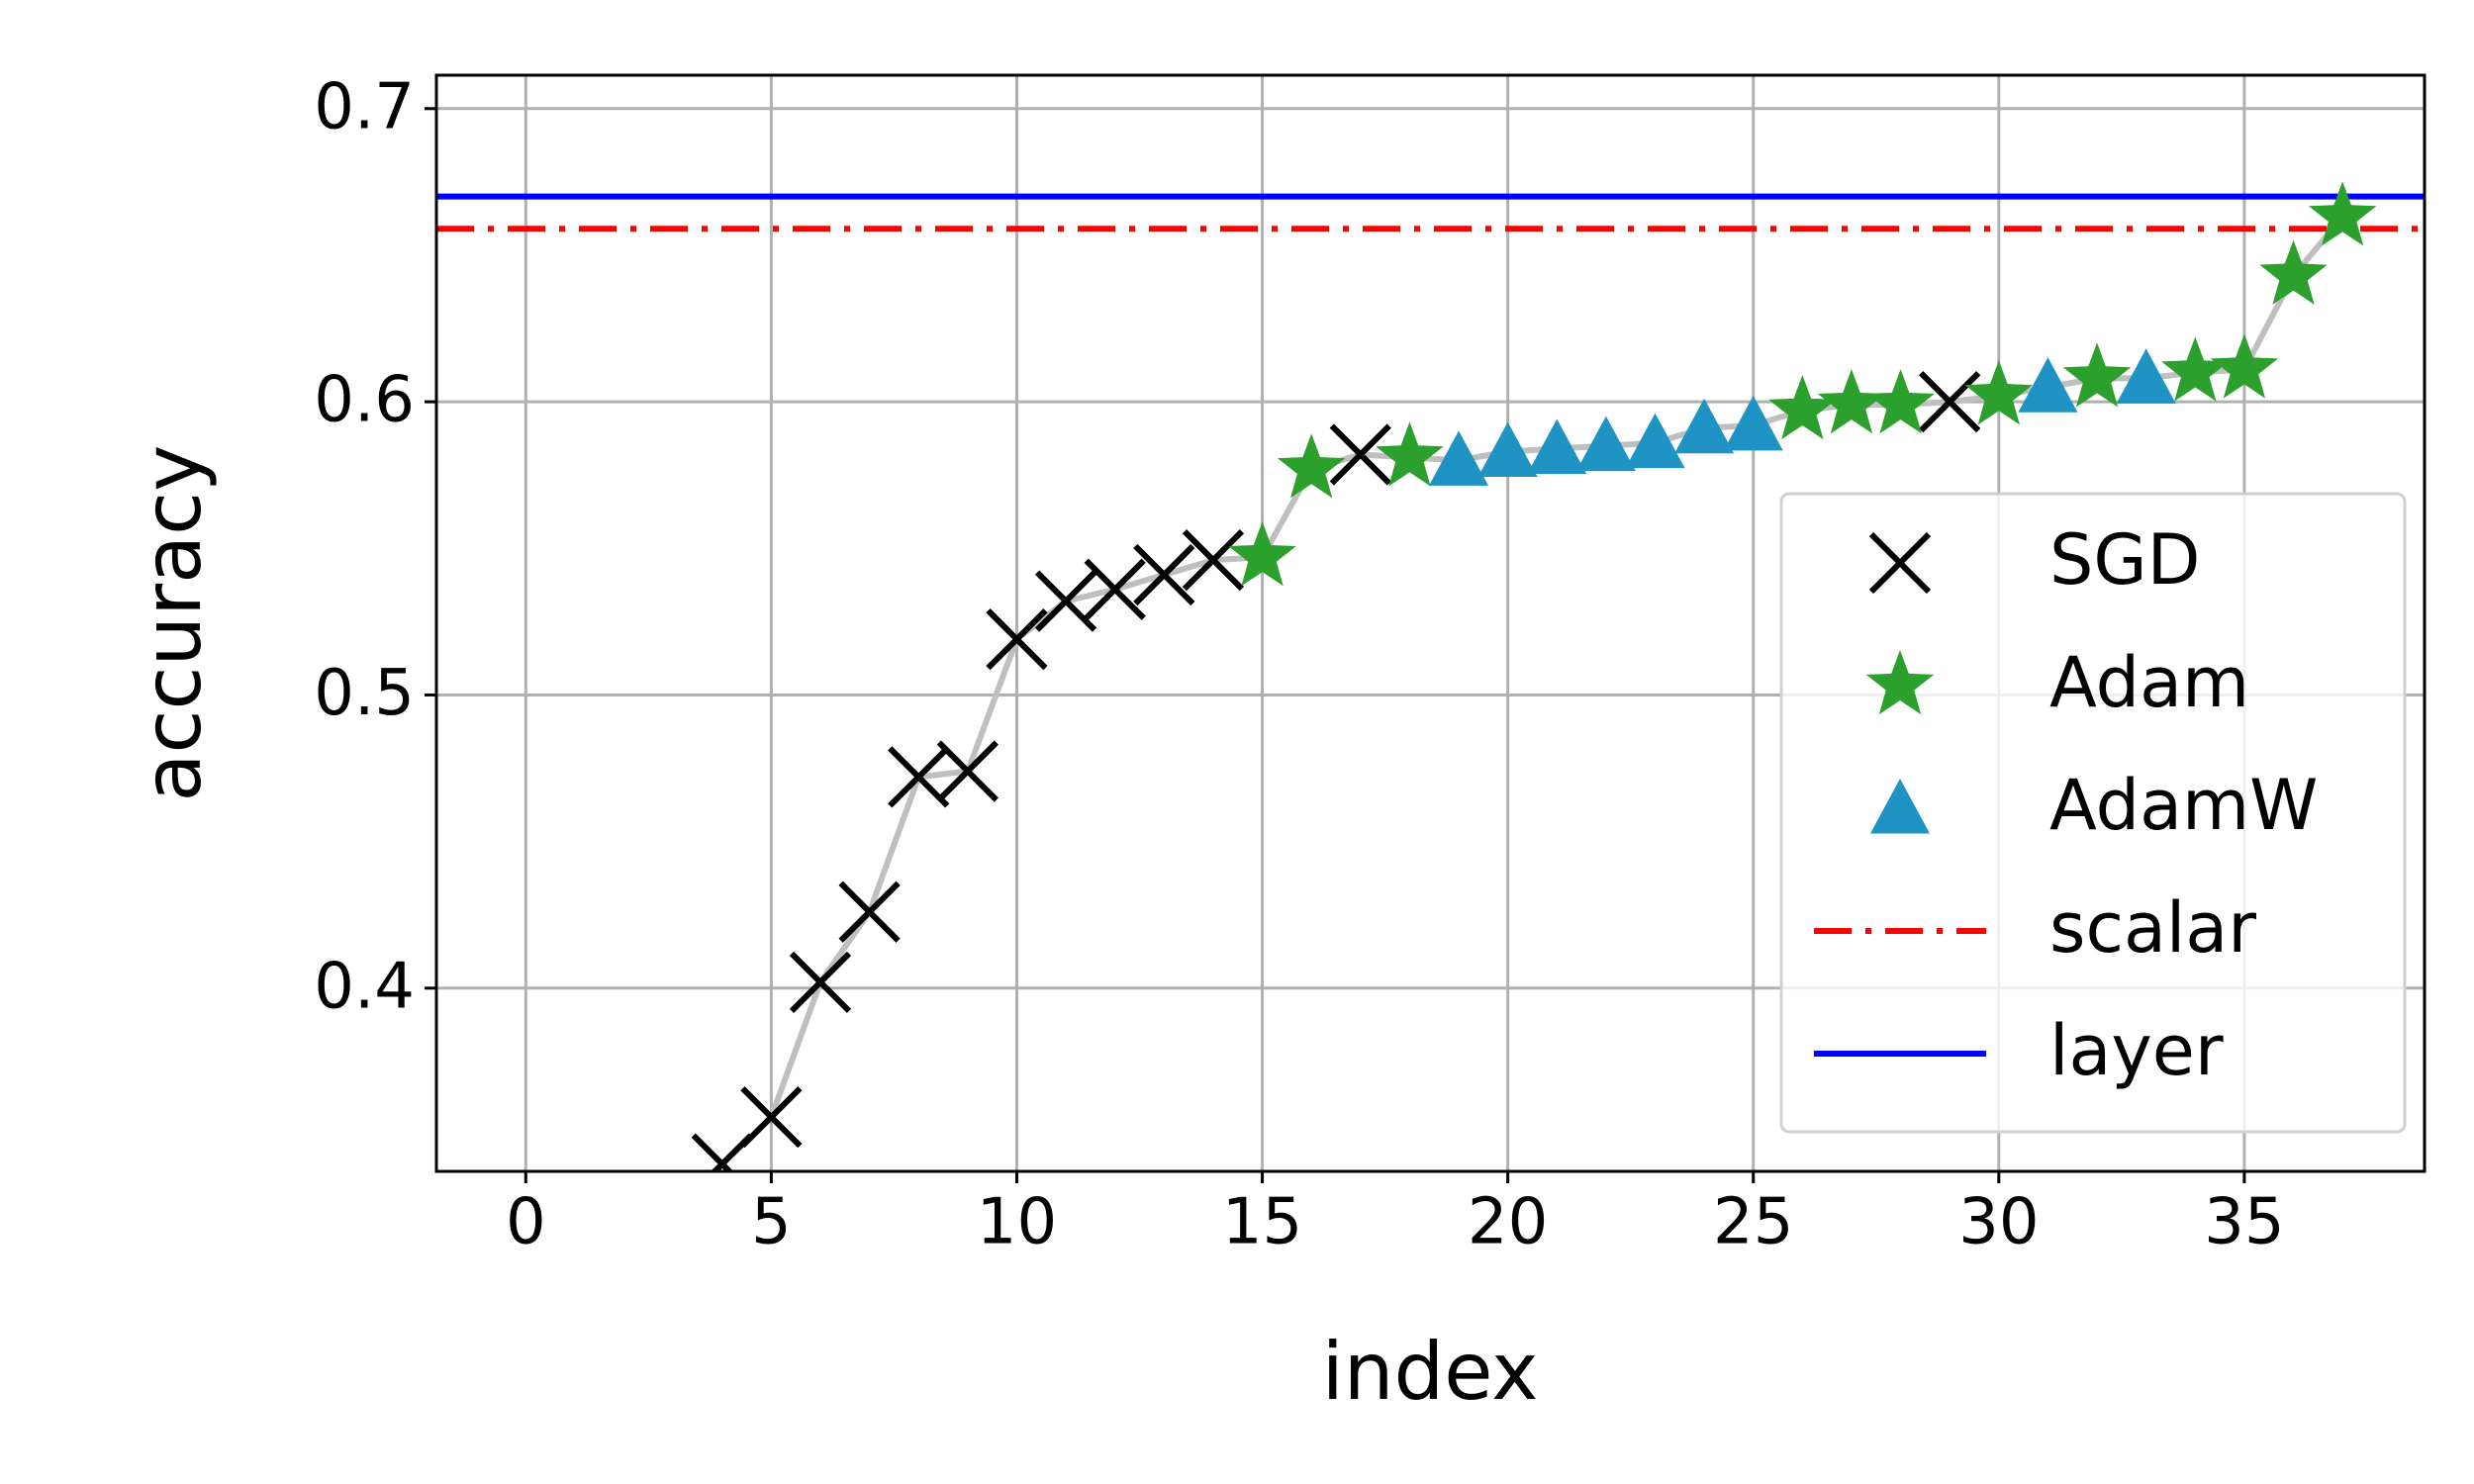 The width and height of the screenshot is (2474, 1484). I want to click on legend-label: scalar, so click(2153, 928).